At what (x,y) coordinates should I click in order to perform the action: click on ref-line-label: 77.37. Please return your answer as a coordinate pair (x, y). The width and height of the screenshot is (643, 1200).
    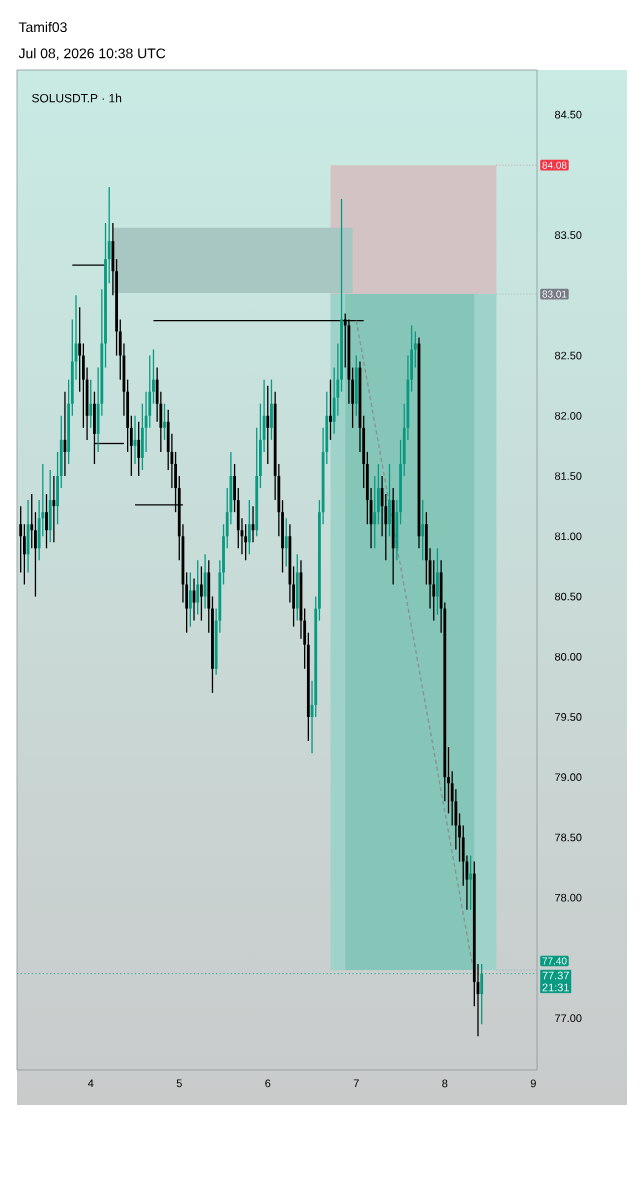
    Looking at the image, I should click on (555, 975).